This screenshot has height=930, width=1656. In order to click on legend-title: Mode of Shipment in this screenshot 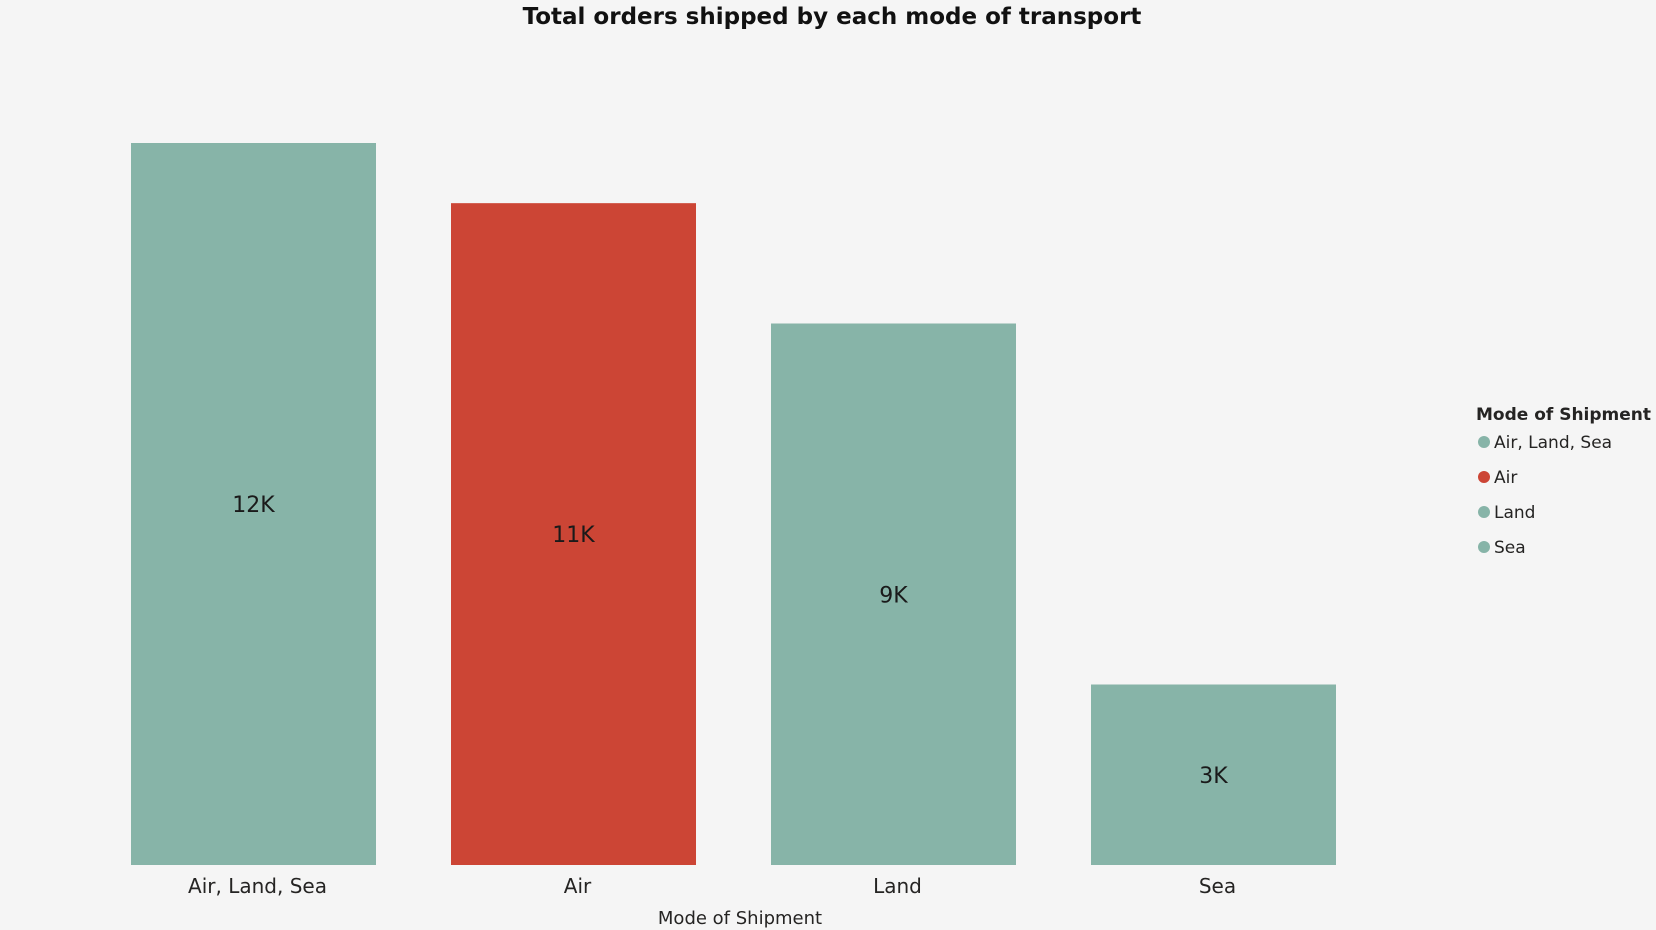, I will do `click(1563, 415)`.